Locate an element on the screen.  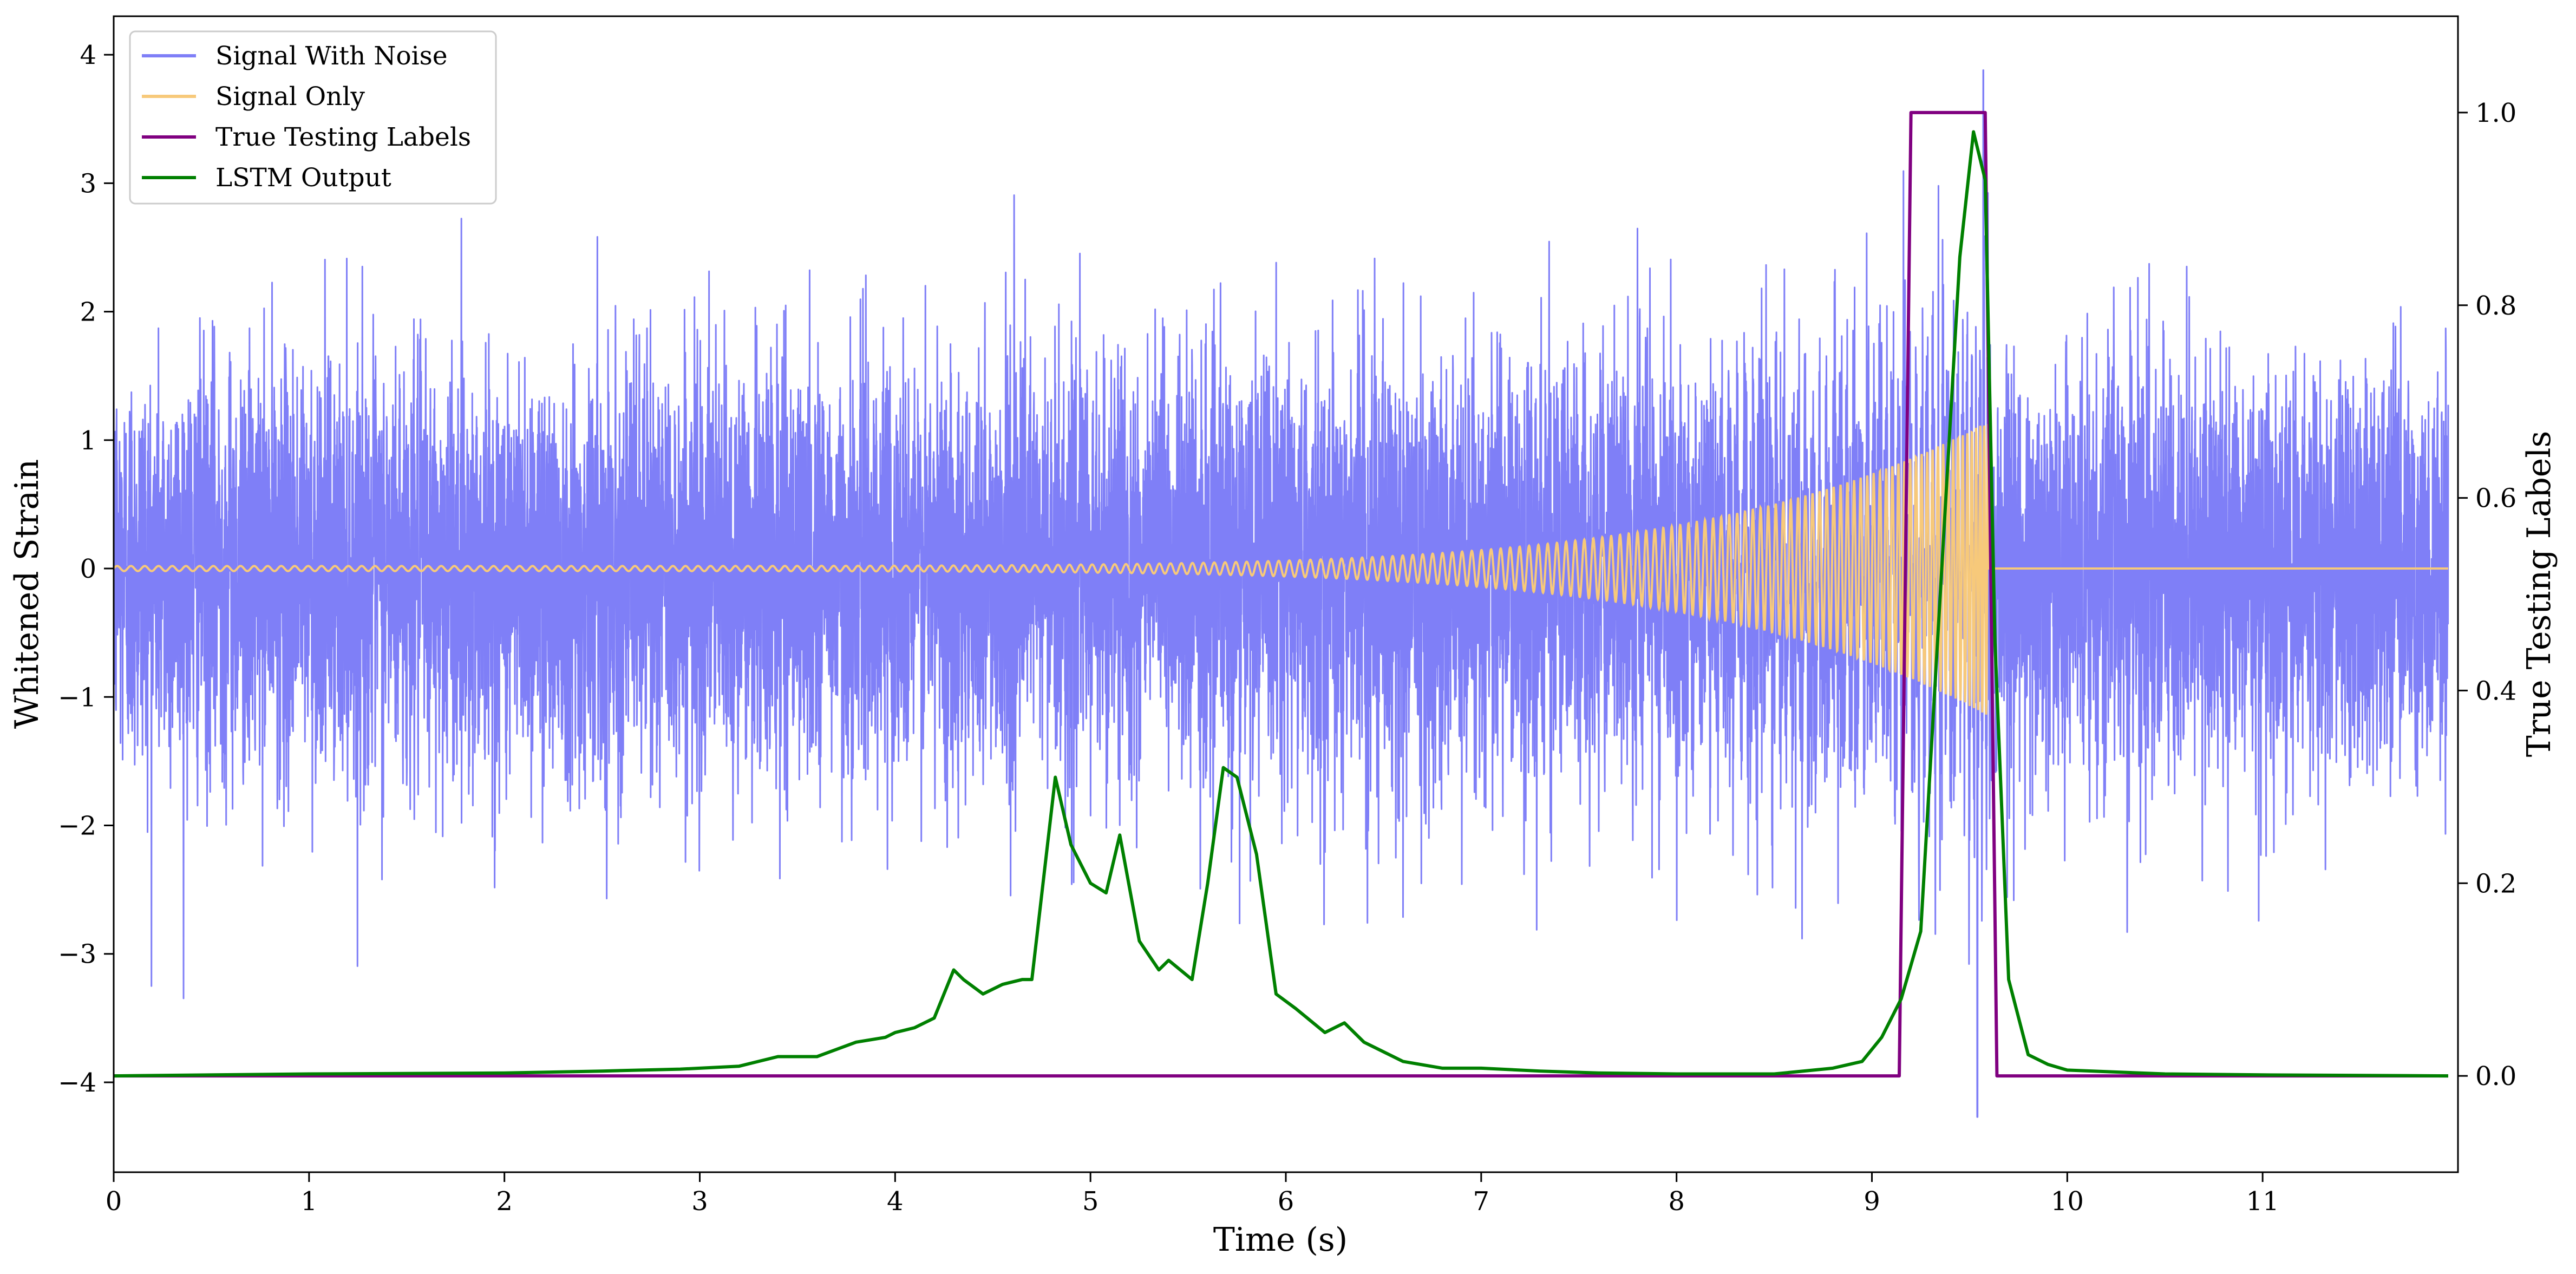
y-left-tick-label: 3 is located at coordinates (88, 183).